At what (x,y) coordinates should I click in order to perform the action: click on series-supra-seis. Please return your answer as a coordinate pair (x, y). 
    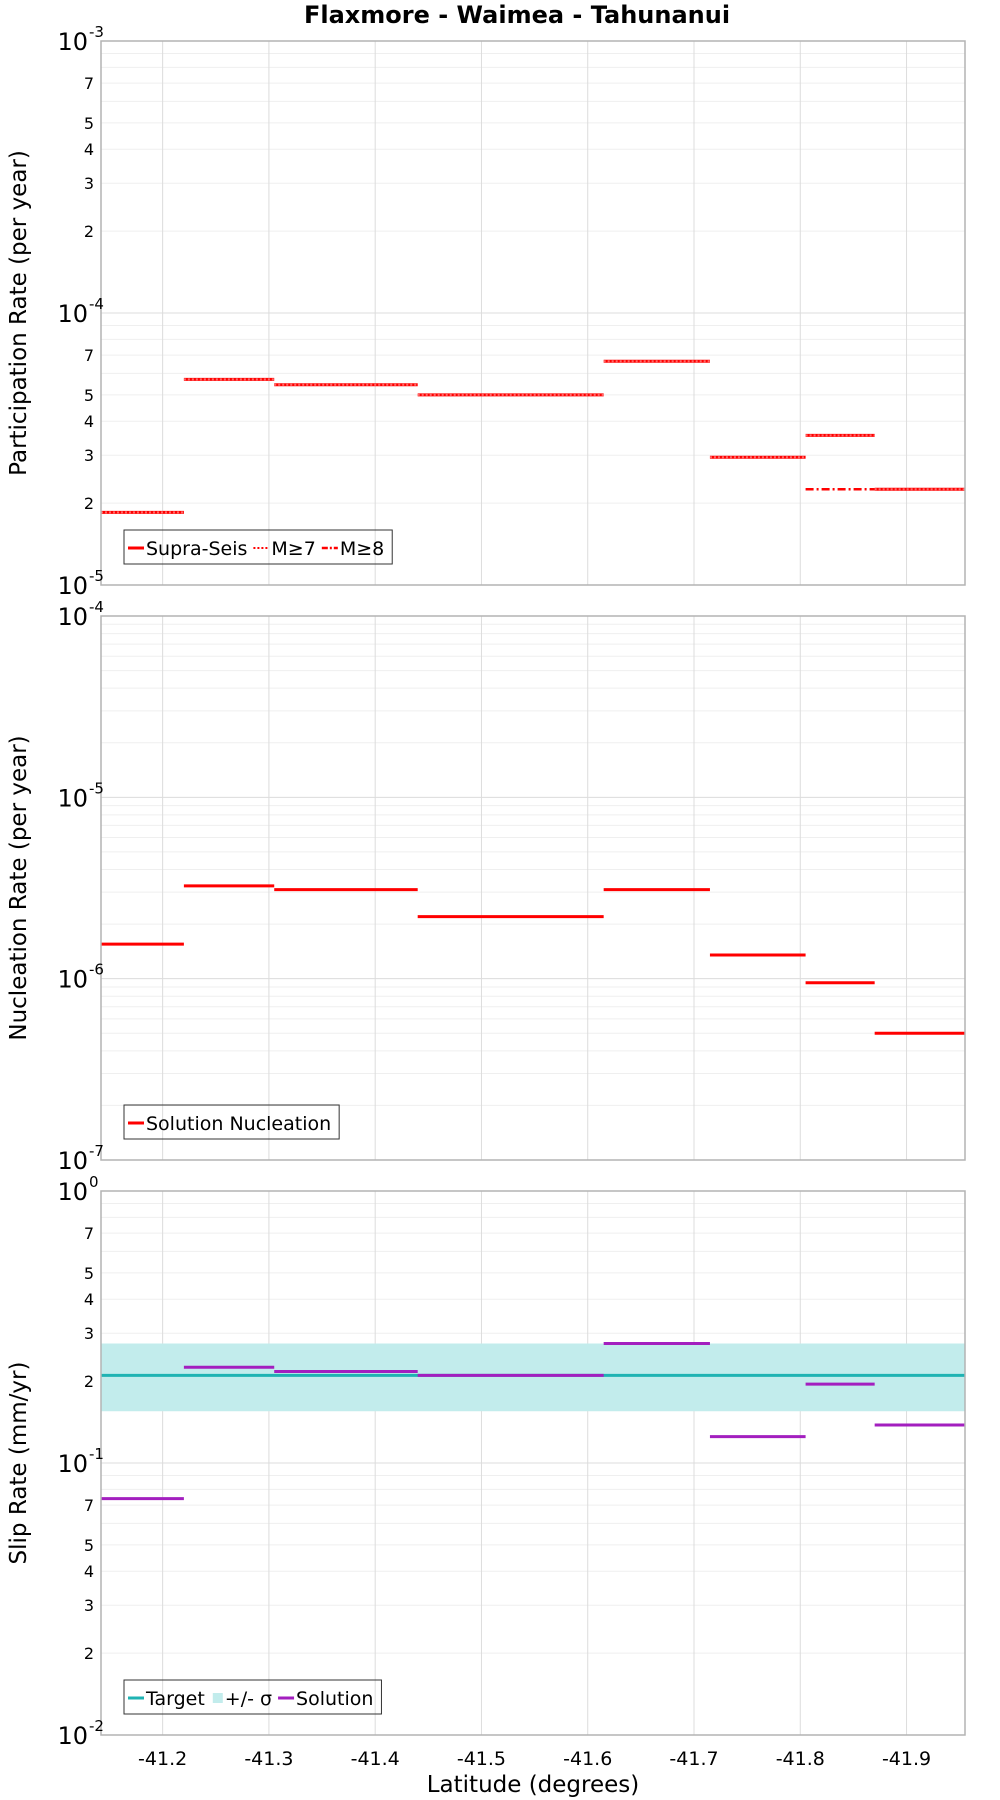
    Looking at the image, I should click on (533, 436).